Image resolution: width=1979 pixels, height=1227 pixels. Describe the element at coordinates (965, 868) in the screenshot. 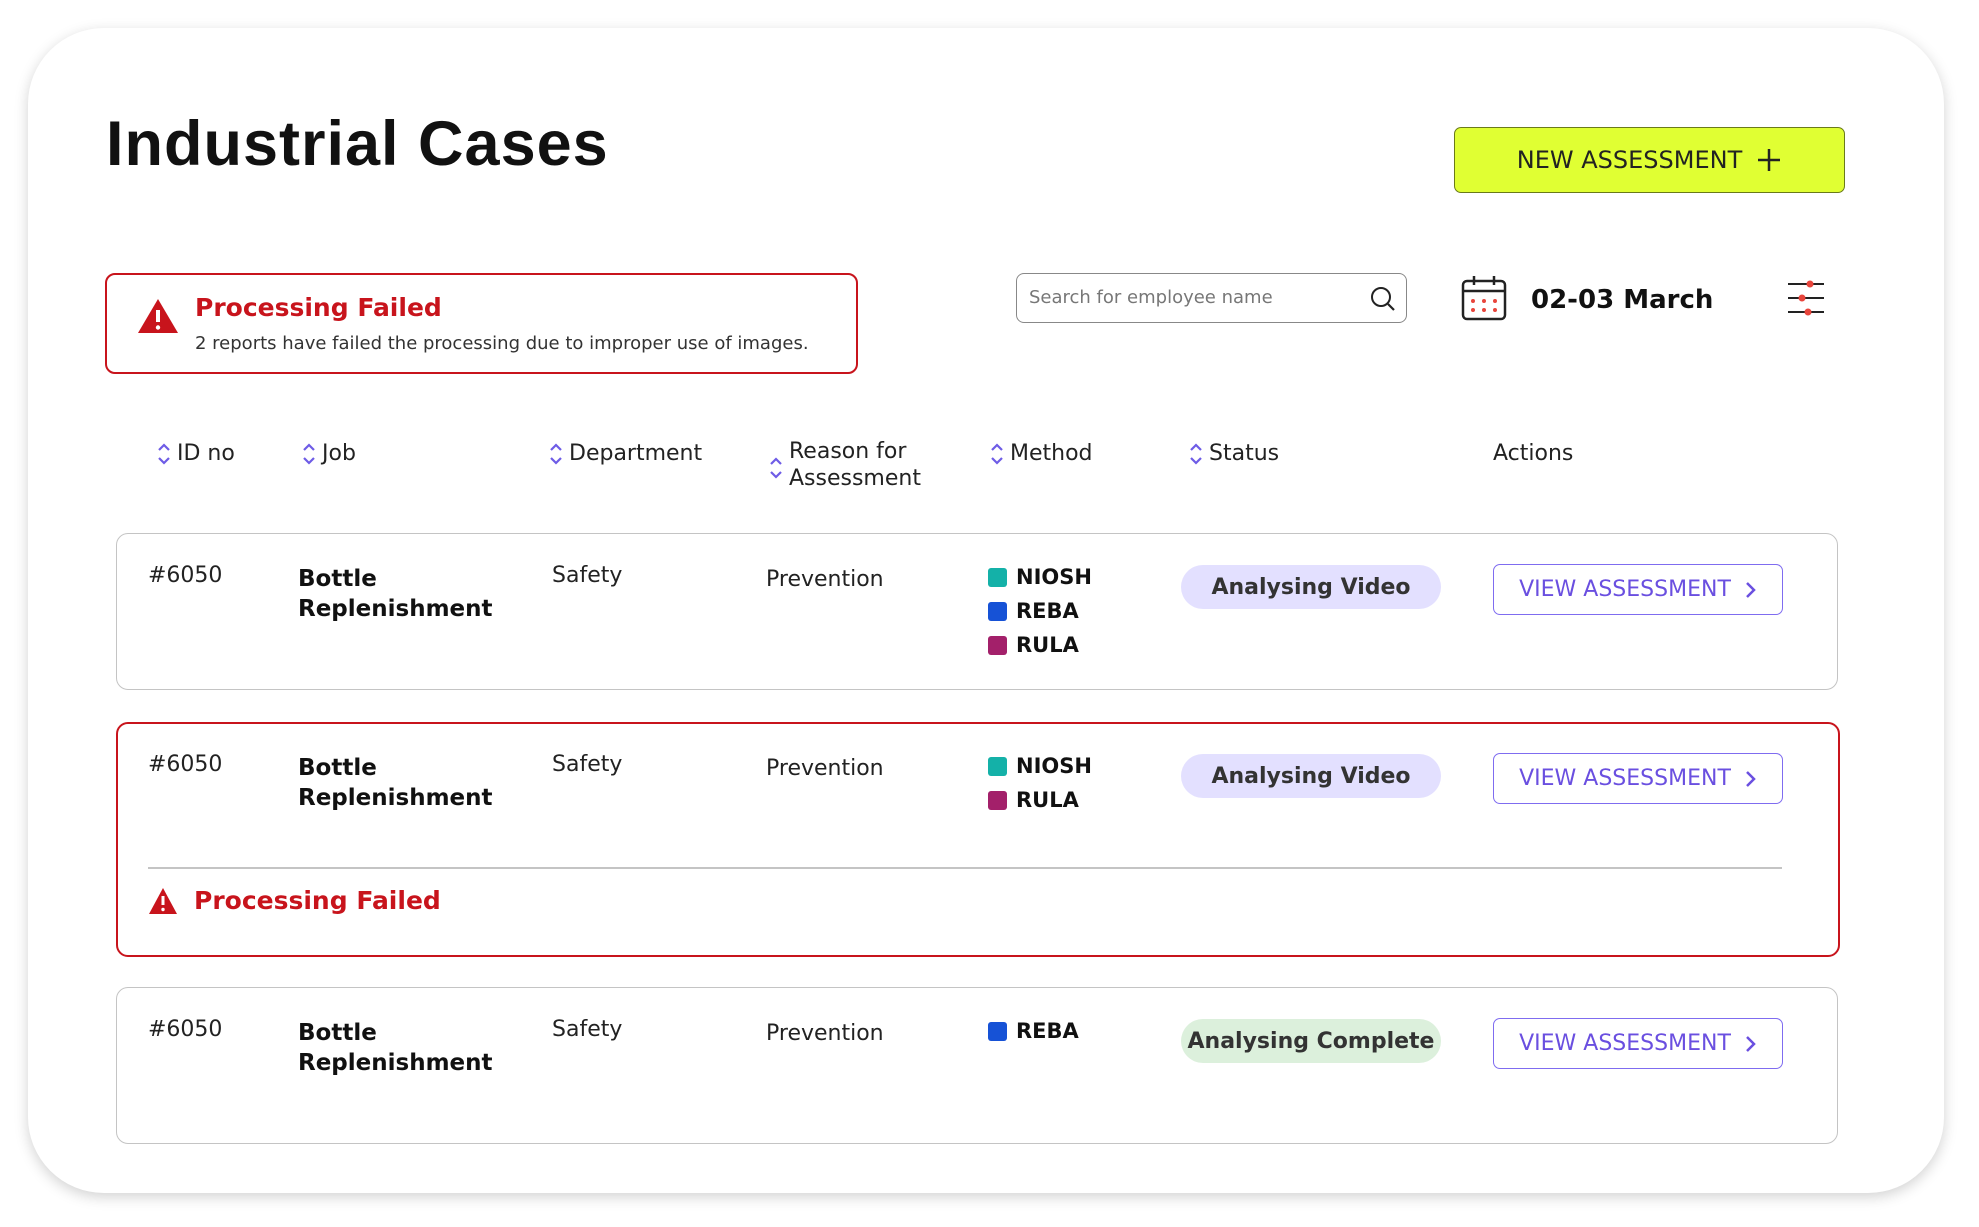

I see `divider` at that location.